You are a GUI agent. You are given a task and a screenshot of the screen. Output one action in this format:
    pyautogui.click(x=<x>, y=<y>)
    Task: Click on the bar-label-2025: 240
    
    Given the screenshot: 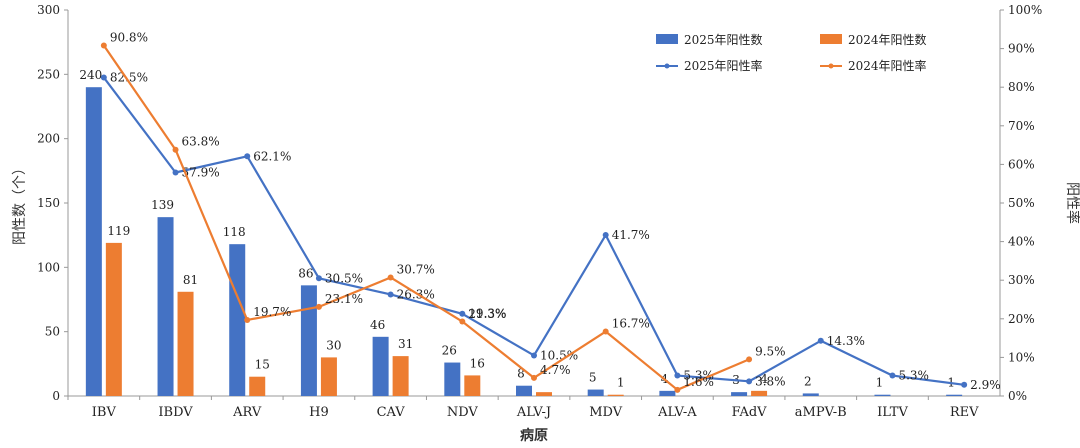 What is the action you would take?
    pyautogui.click(x=90, y=75)
    